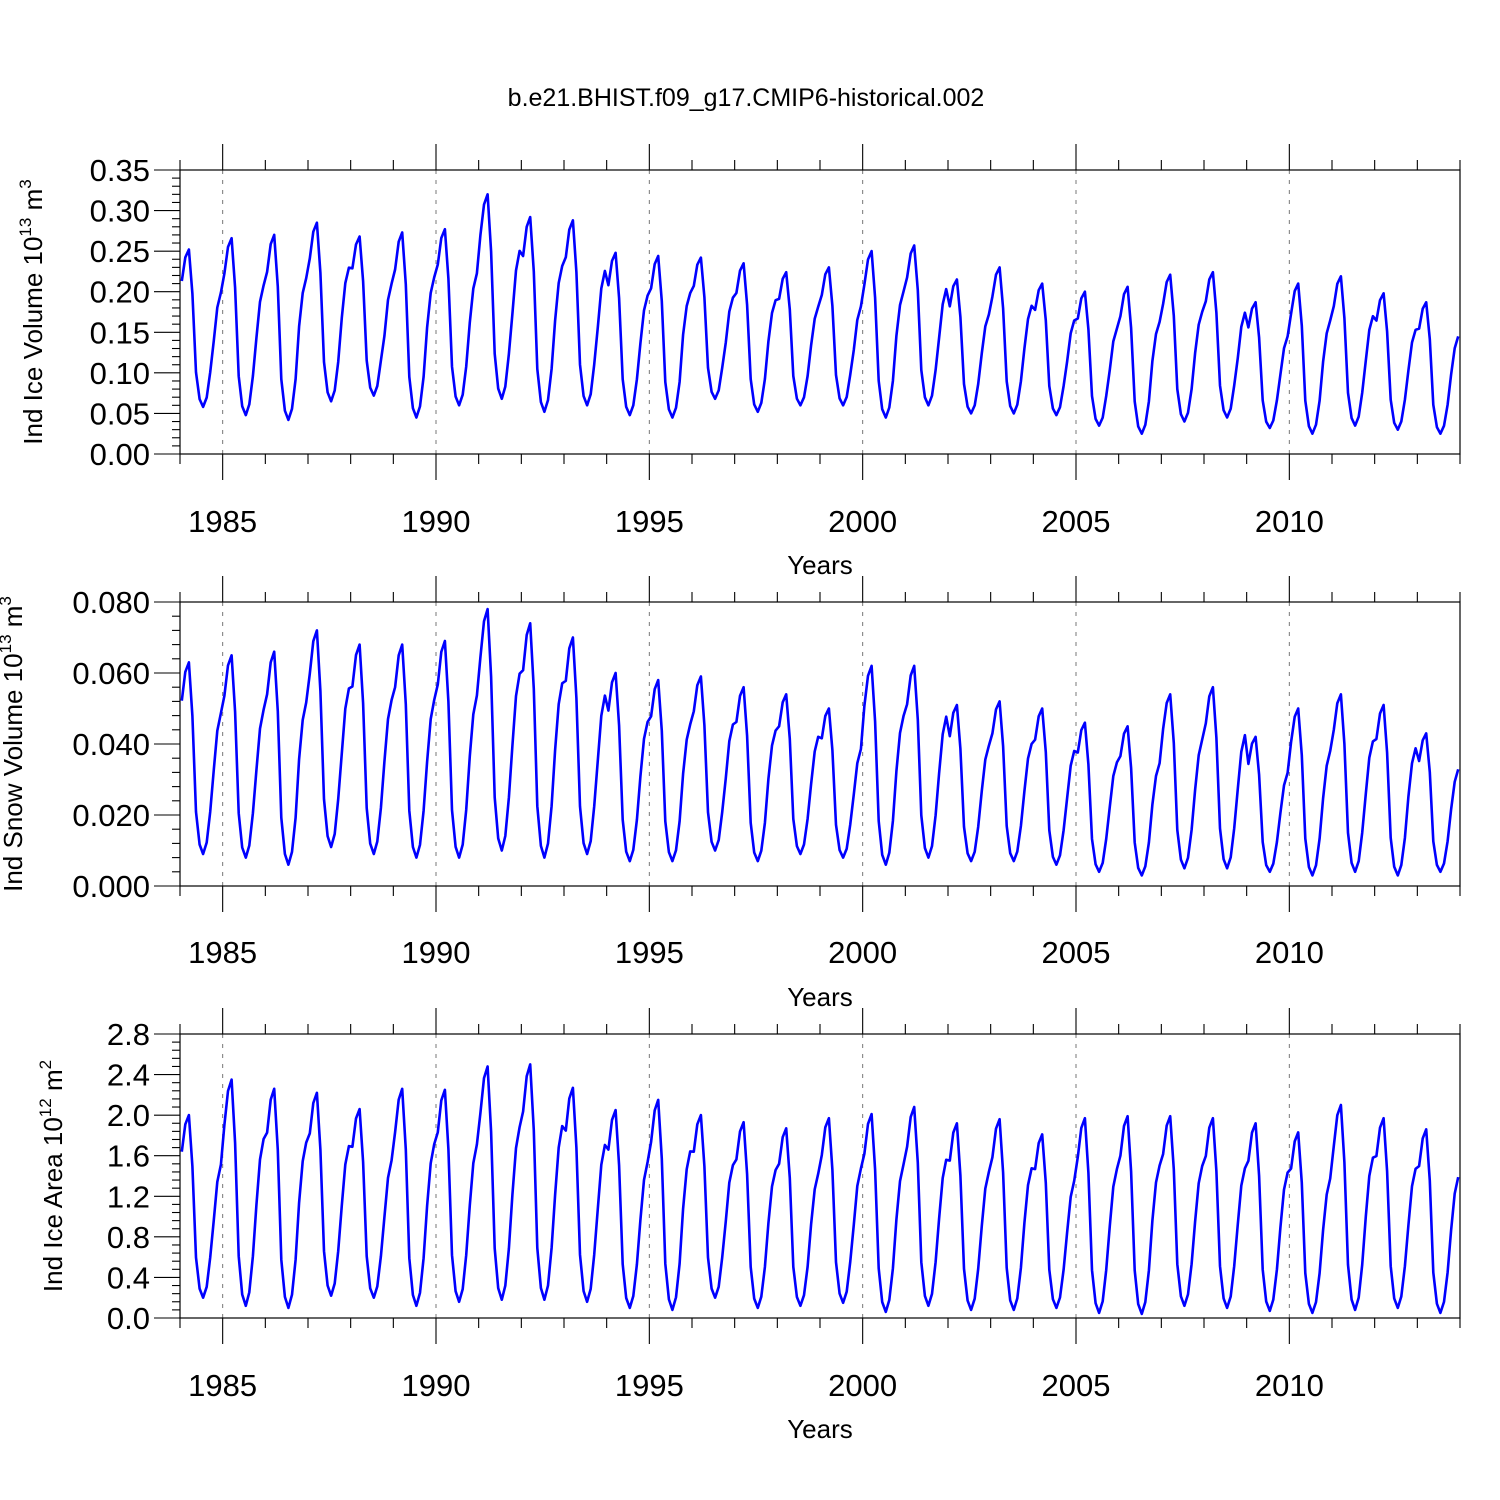 Image resolution: width=1500 pixels, height=1500 pixels. I want to click on y-axis-label: Ind Ice Area 1012 m2, so click(52, 1176).